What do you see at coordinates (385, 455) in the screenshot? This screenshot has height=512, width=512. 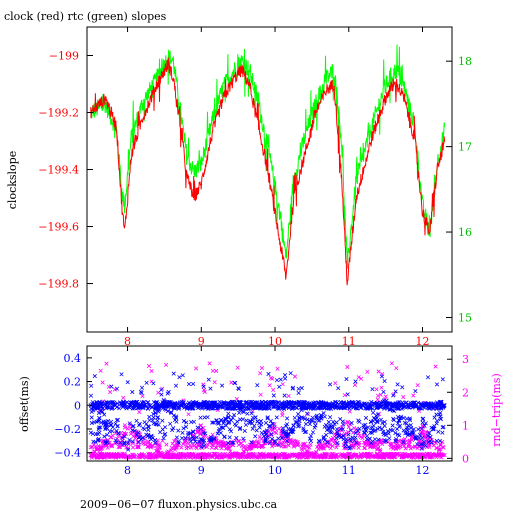 I see `roundtrip-point` at bounding box center [385, 455].